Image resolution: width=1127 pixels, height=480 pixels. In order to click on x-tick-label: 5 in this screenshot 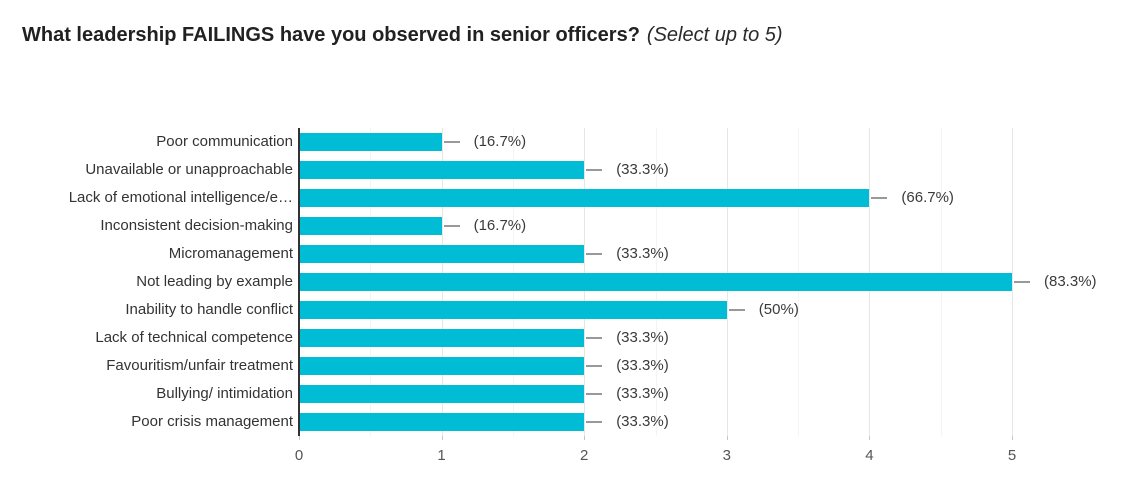, I will do `click(1012, 455)`.